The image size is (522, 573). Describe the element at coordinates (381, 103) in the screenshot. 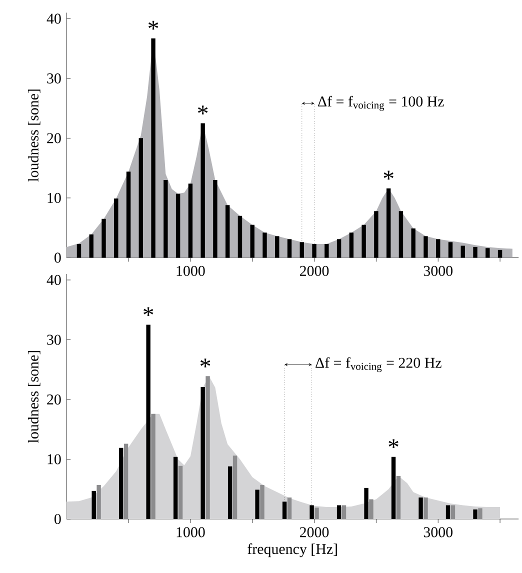

I see `annotation: Δf = f$_{voicing}$ = 100 Hz` at that location.